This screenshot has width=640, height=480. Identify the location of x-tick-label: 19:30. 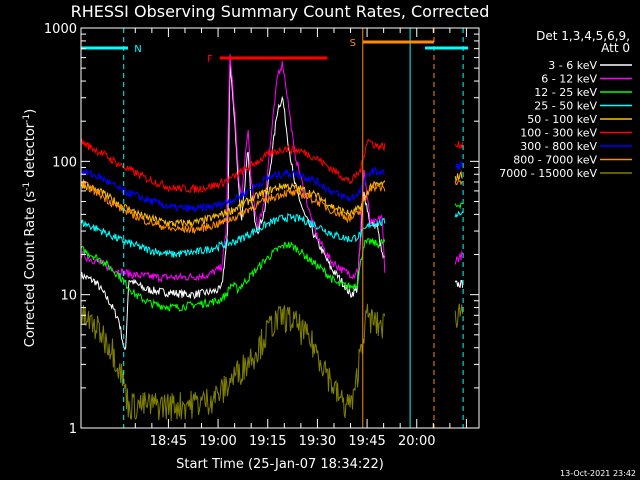
(317, 441).